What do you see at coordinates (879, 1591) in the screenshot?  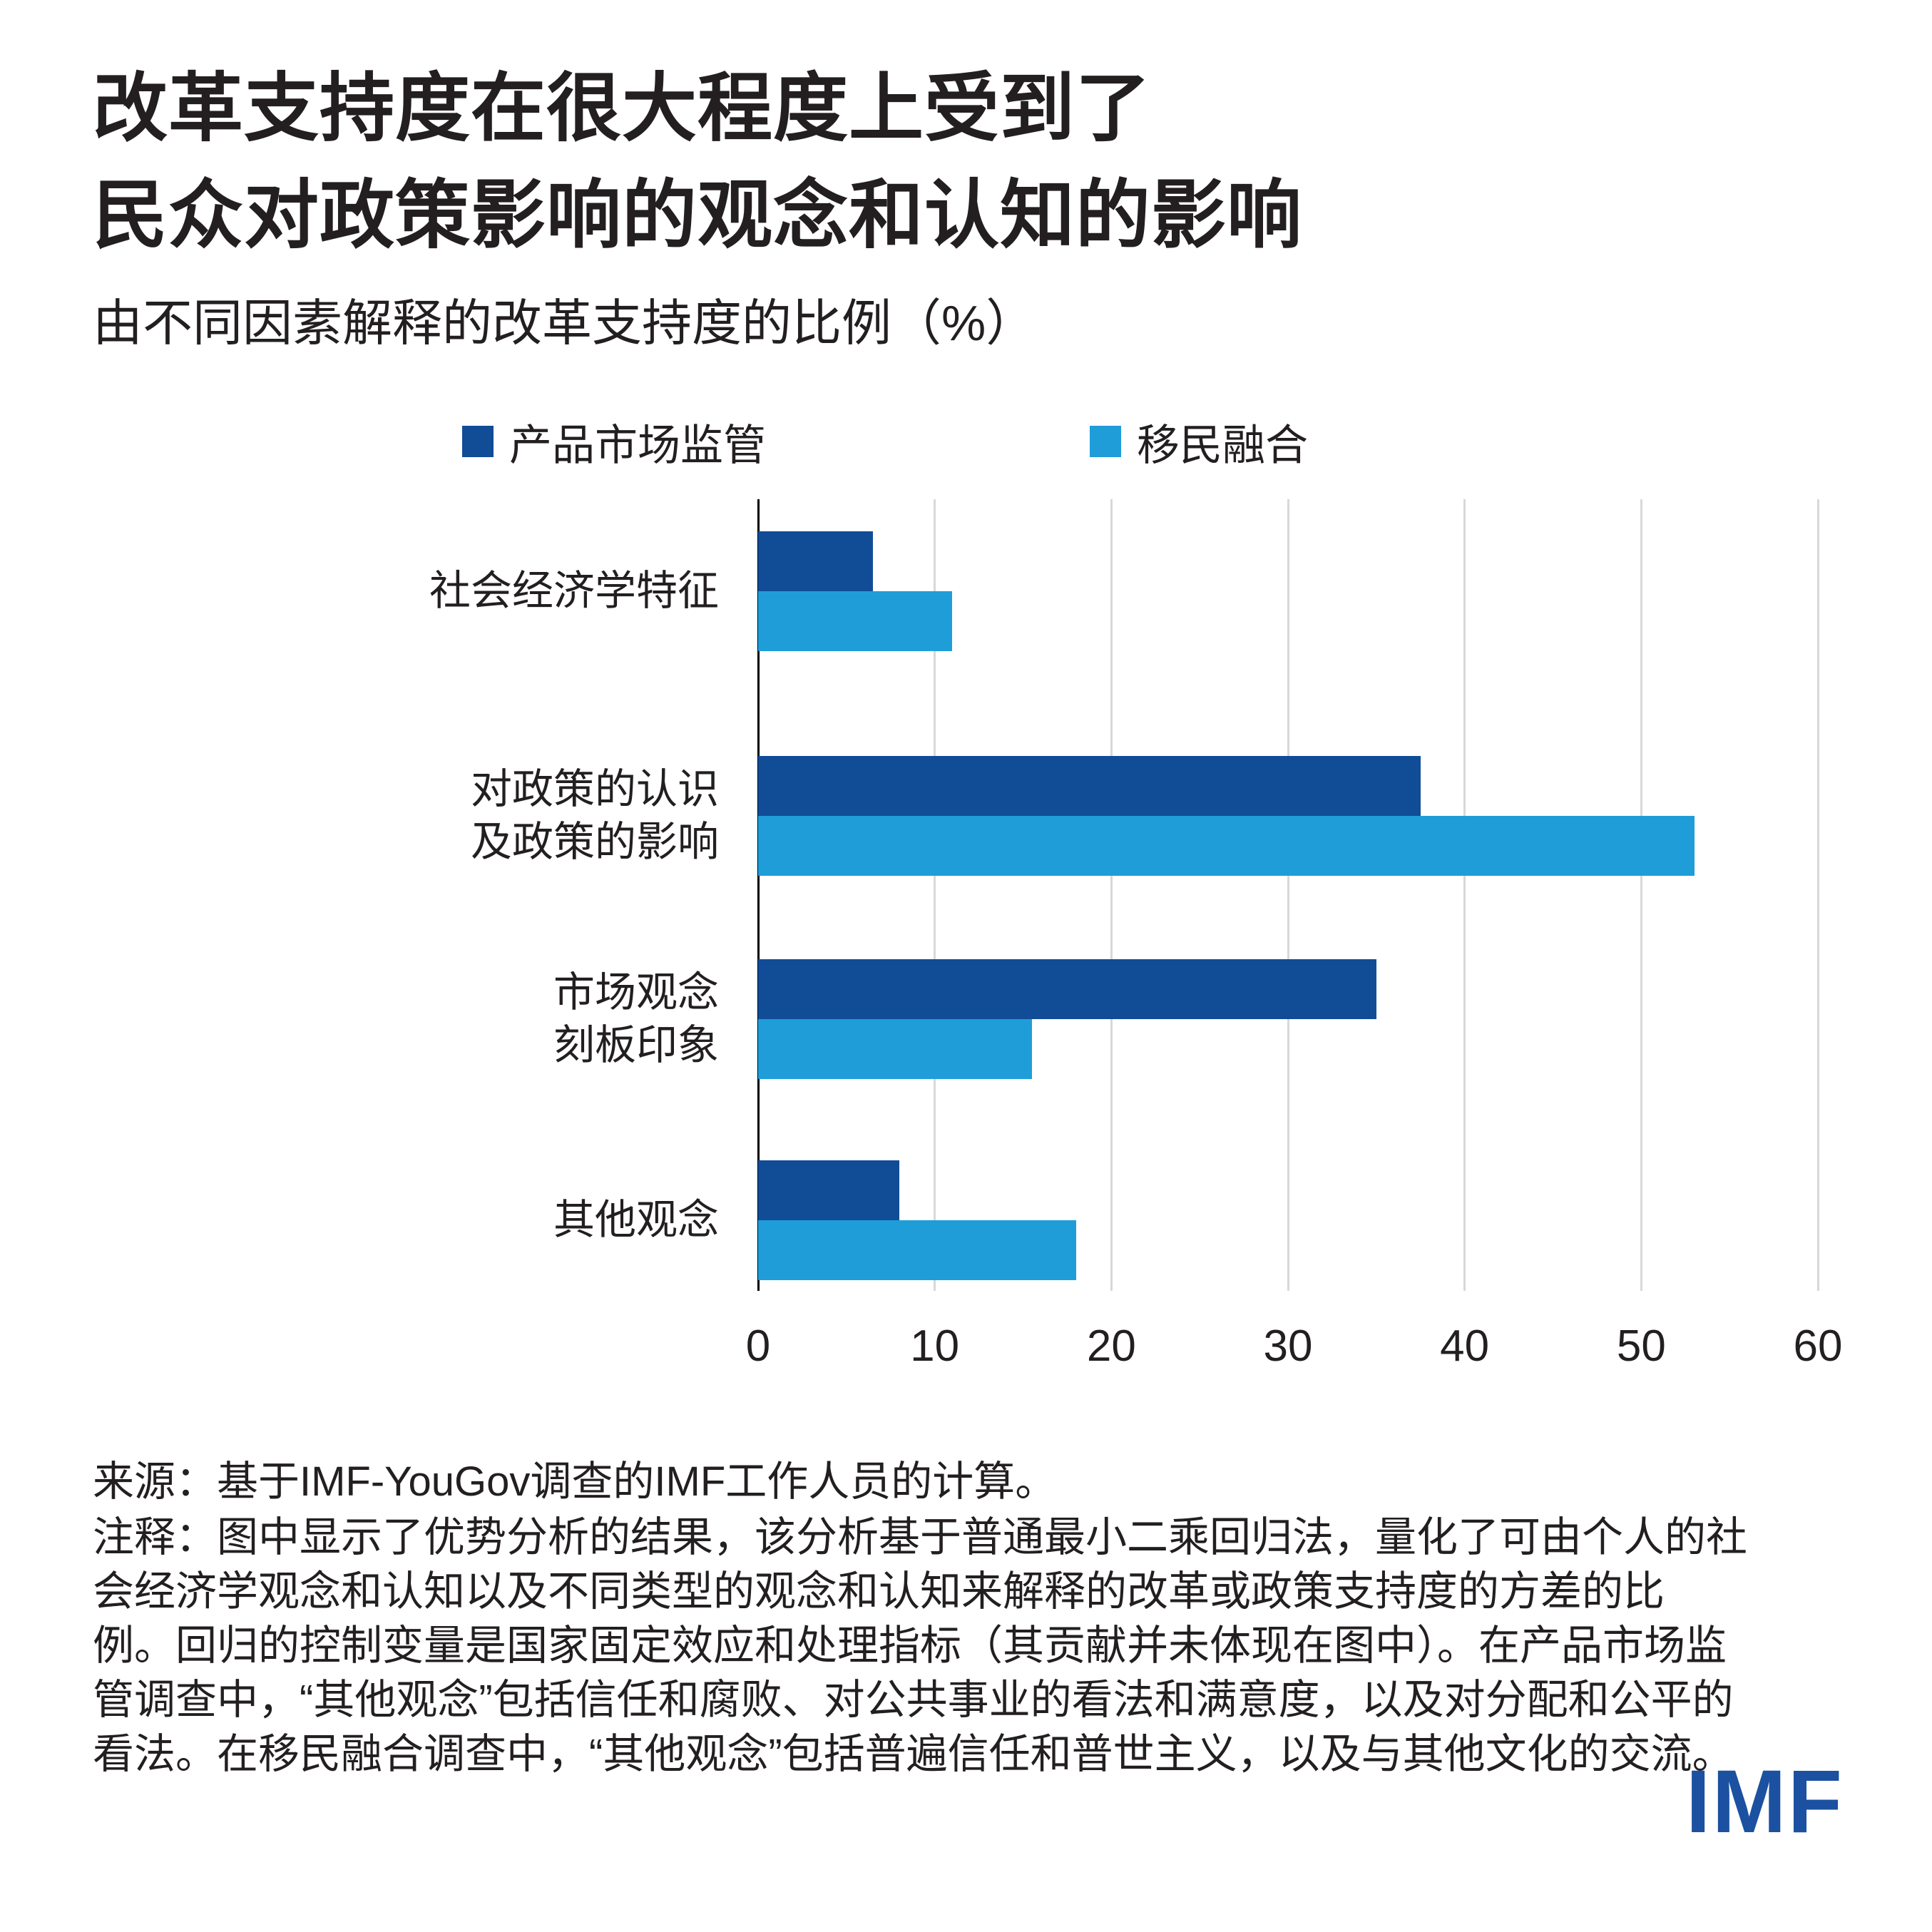 I see `footnote-line: 会经济学观念和认知以及不同类型的观念和认知来解释的改革或政策支持度的方差的比` at bounding box center [879, 1591].